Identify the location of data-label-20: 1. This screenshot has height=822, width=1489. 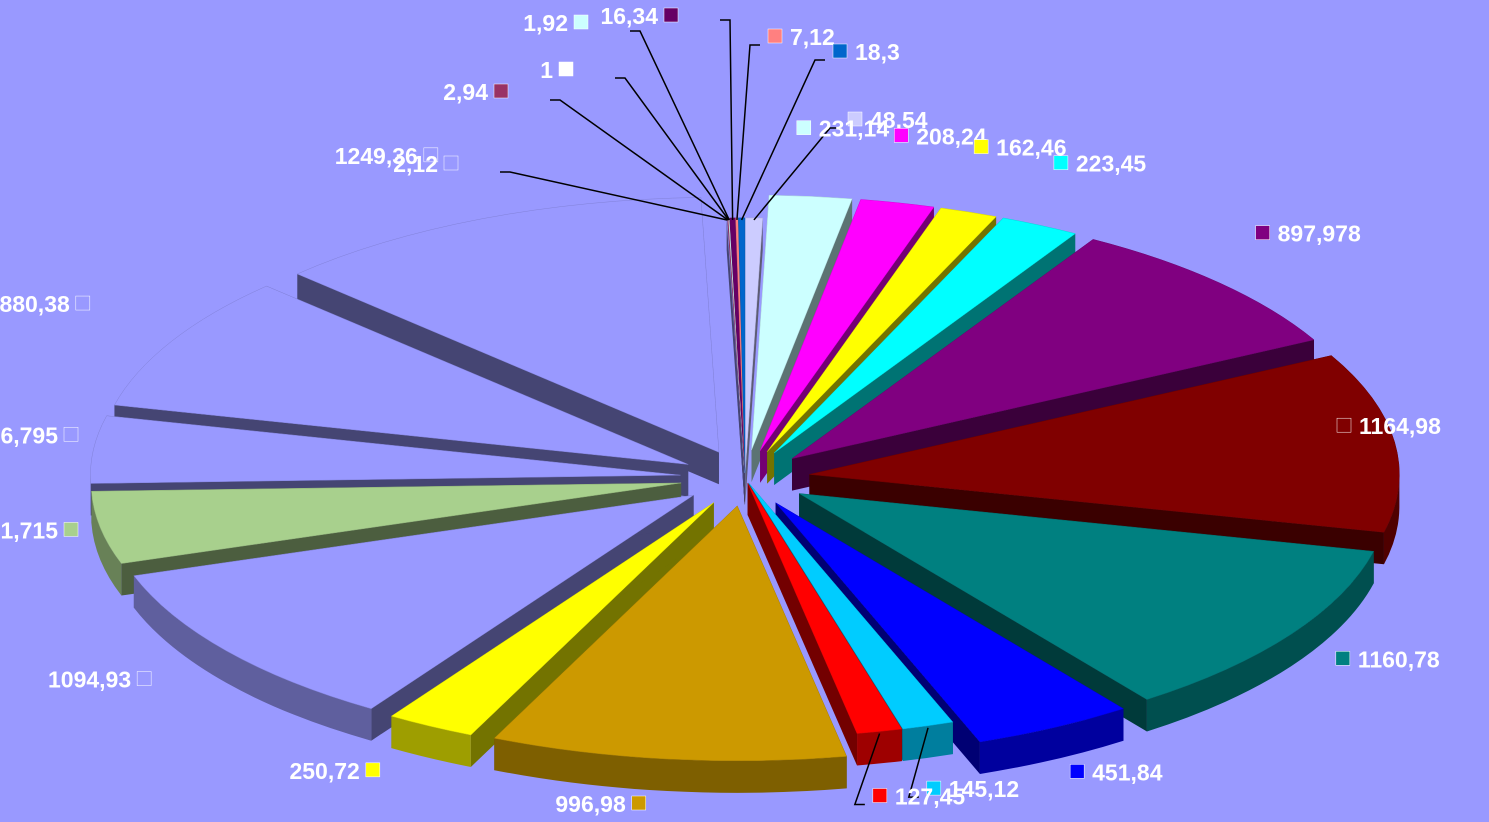
(546, 70).